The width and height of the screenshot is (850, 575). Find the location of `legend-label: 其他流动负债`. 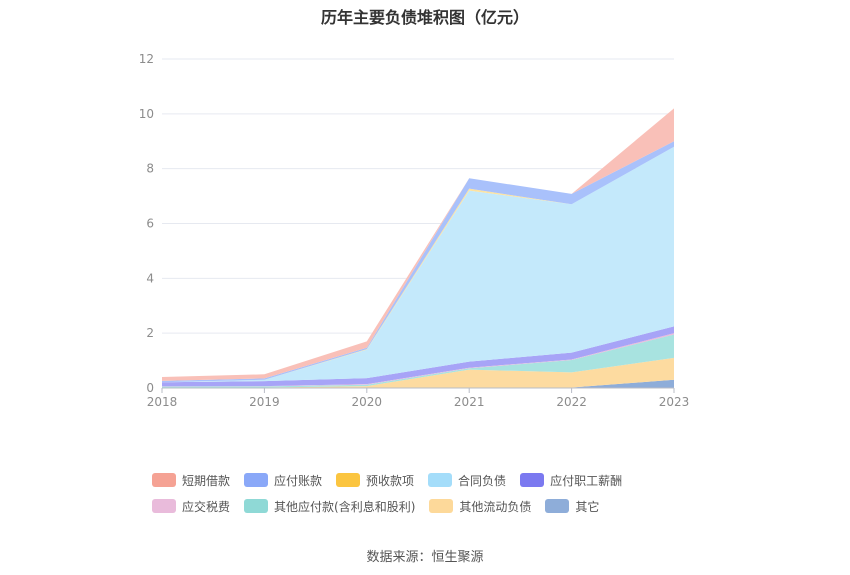

legend-label: 其他流动负债 is located at coordinates (495, 506).